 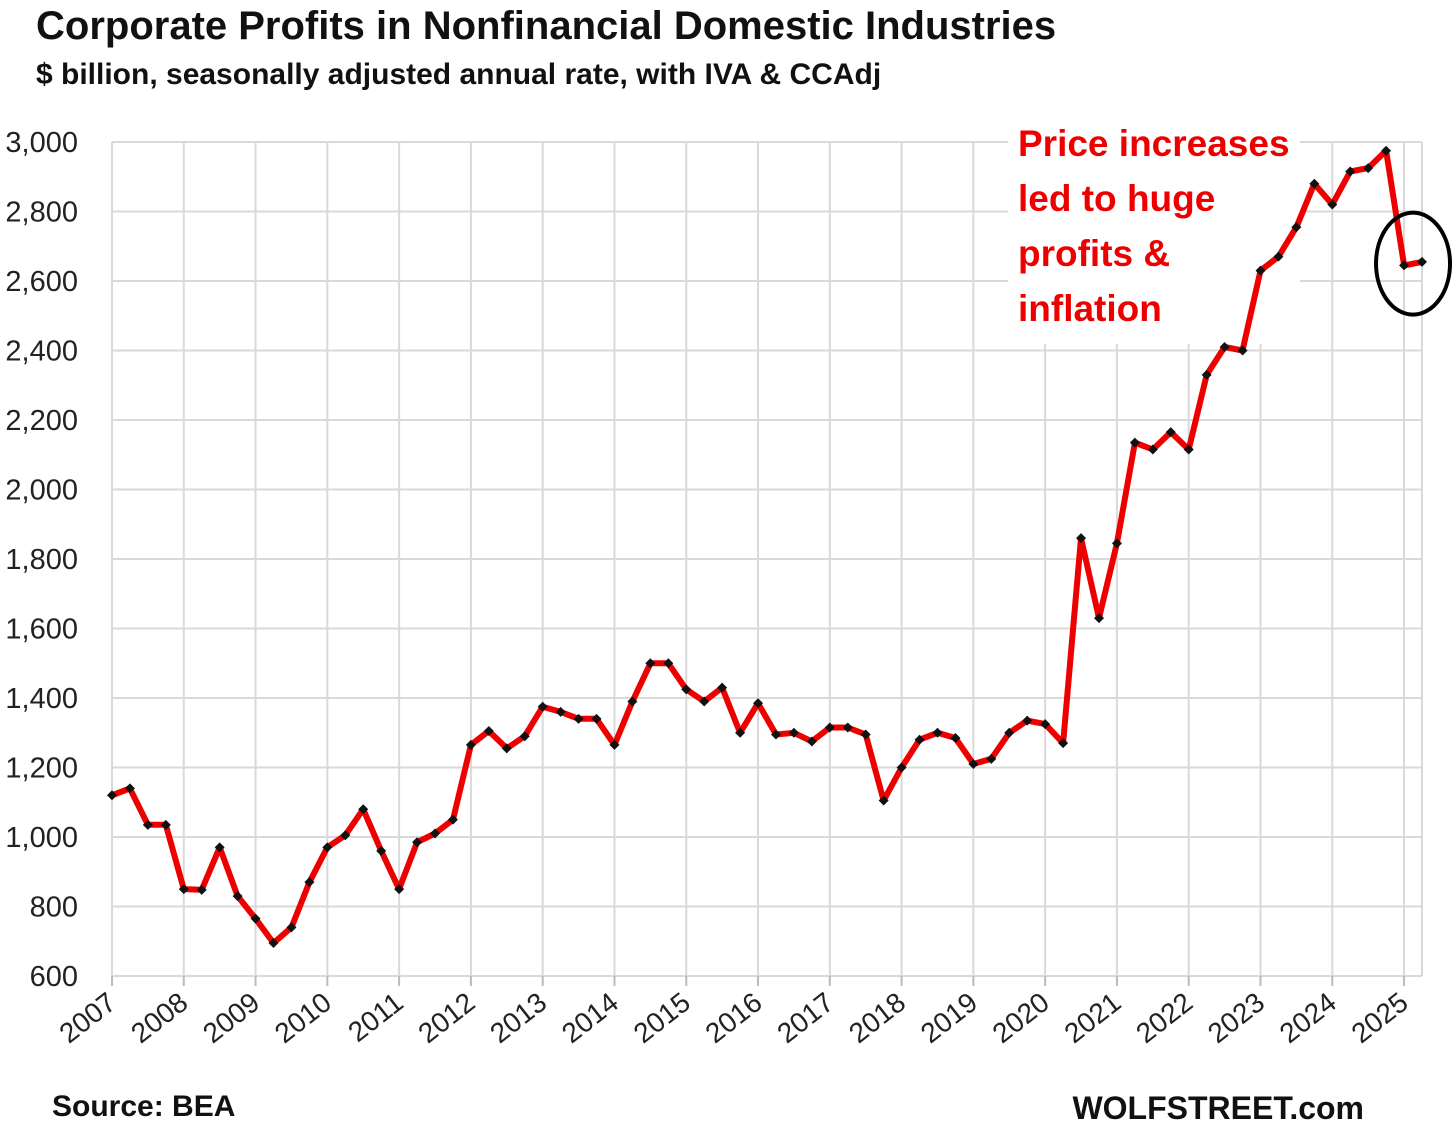 I want to click on y-tick-label: 2,600, so click(x=41, y=282).